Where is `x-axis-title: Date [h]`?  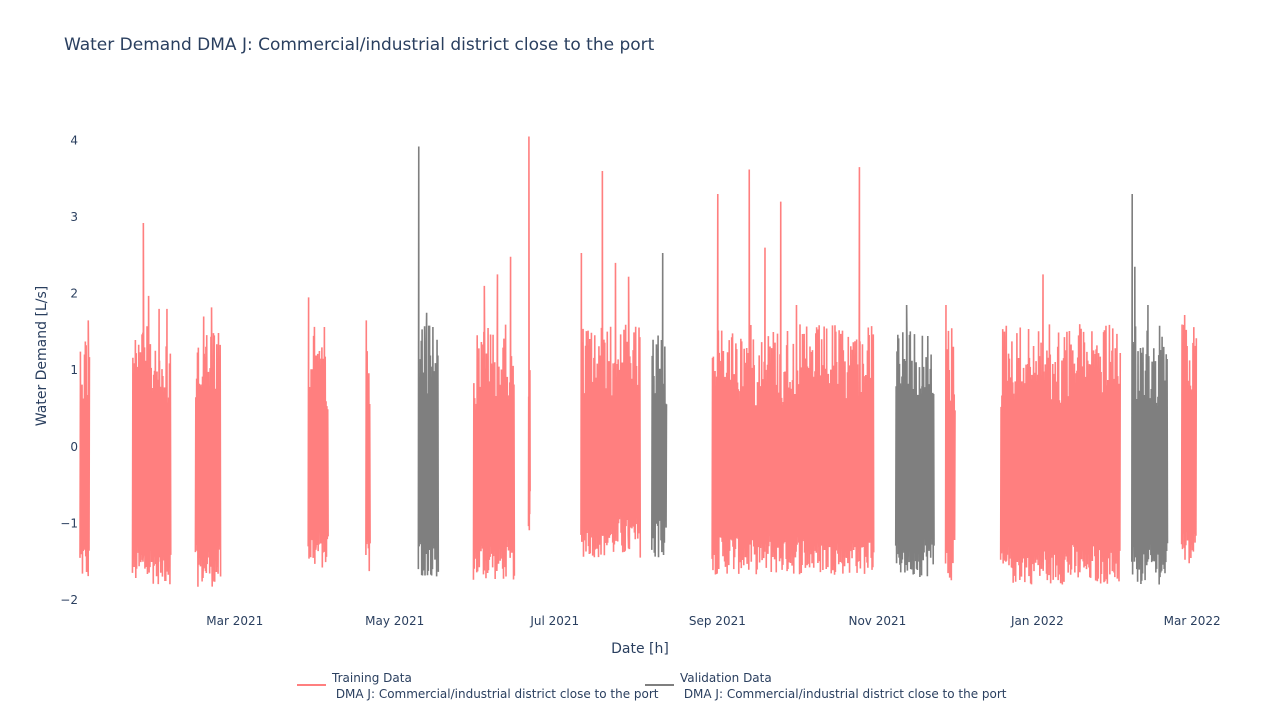 x-axis-title: Date [h] is located at coordinates (640, 649).